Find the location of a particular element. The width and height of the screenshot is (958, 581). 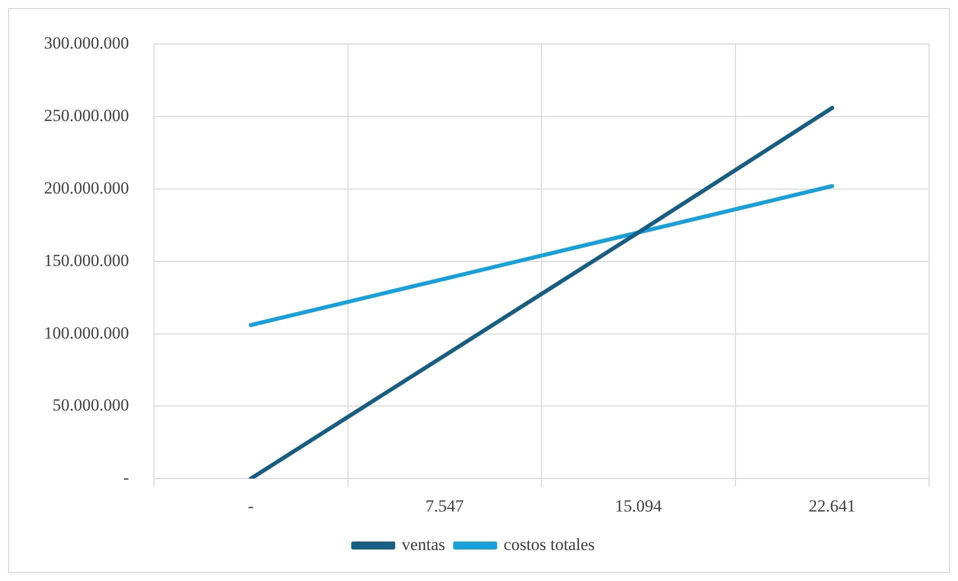

x-tick-label: 7.547 is located at coordinates (445, 506).